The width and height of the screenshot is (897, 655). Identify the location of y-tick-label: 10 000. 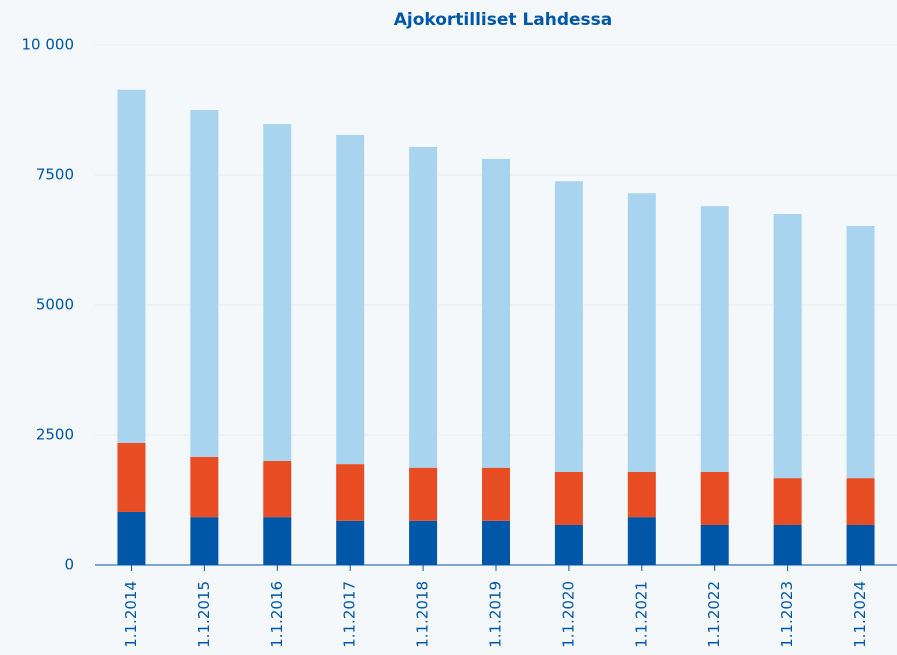
(48, 45).